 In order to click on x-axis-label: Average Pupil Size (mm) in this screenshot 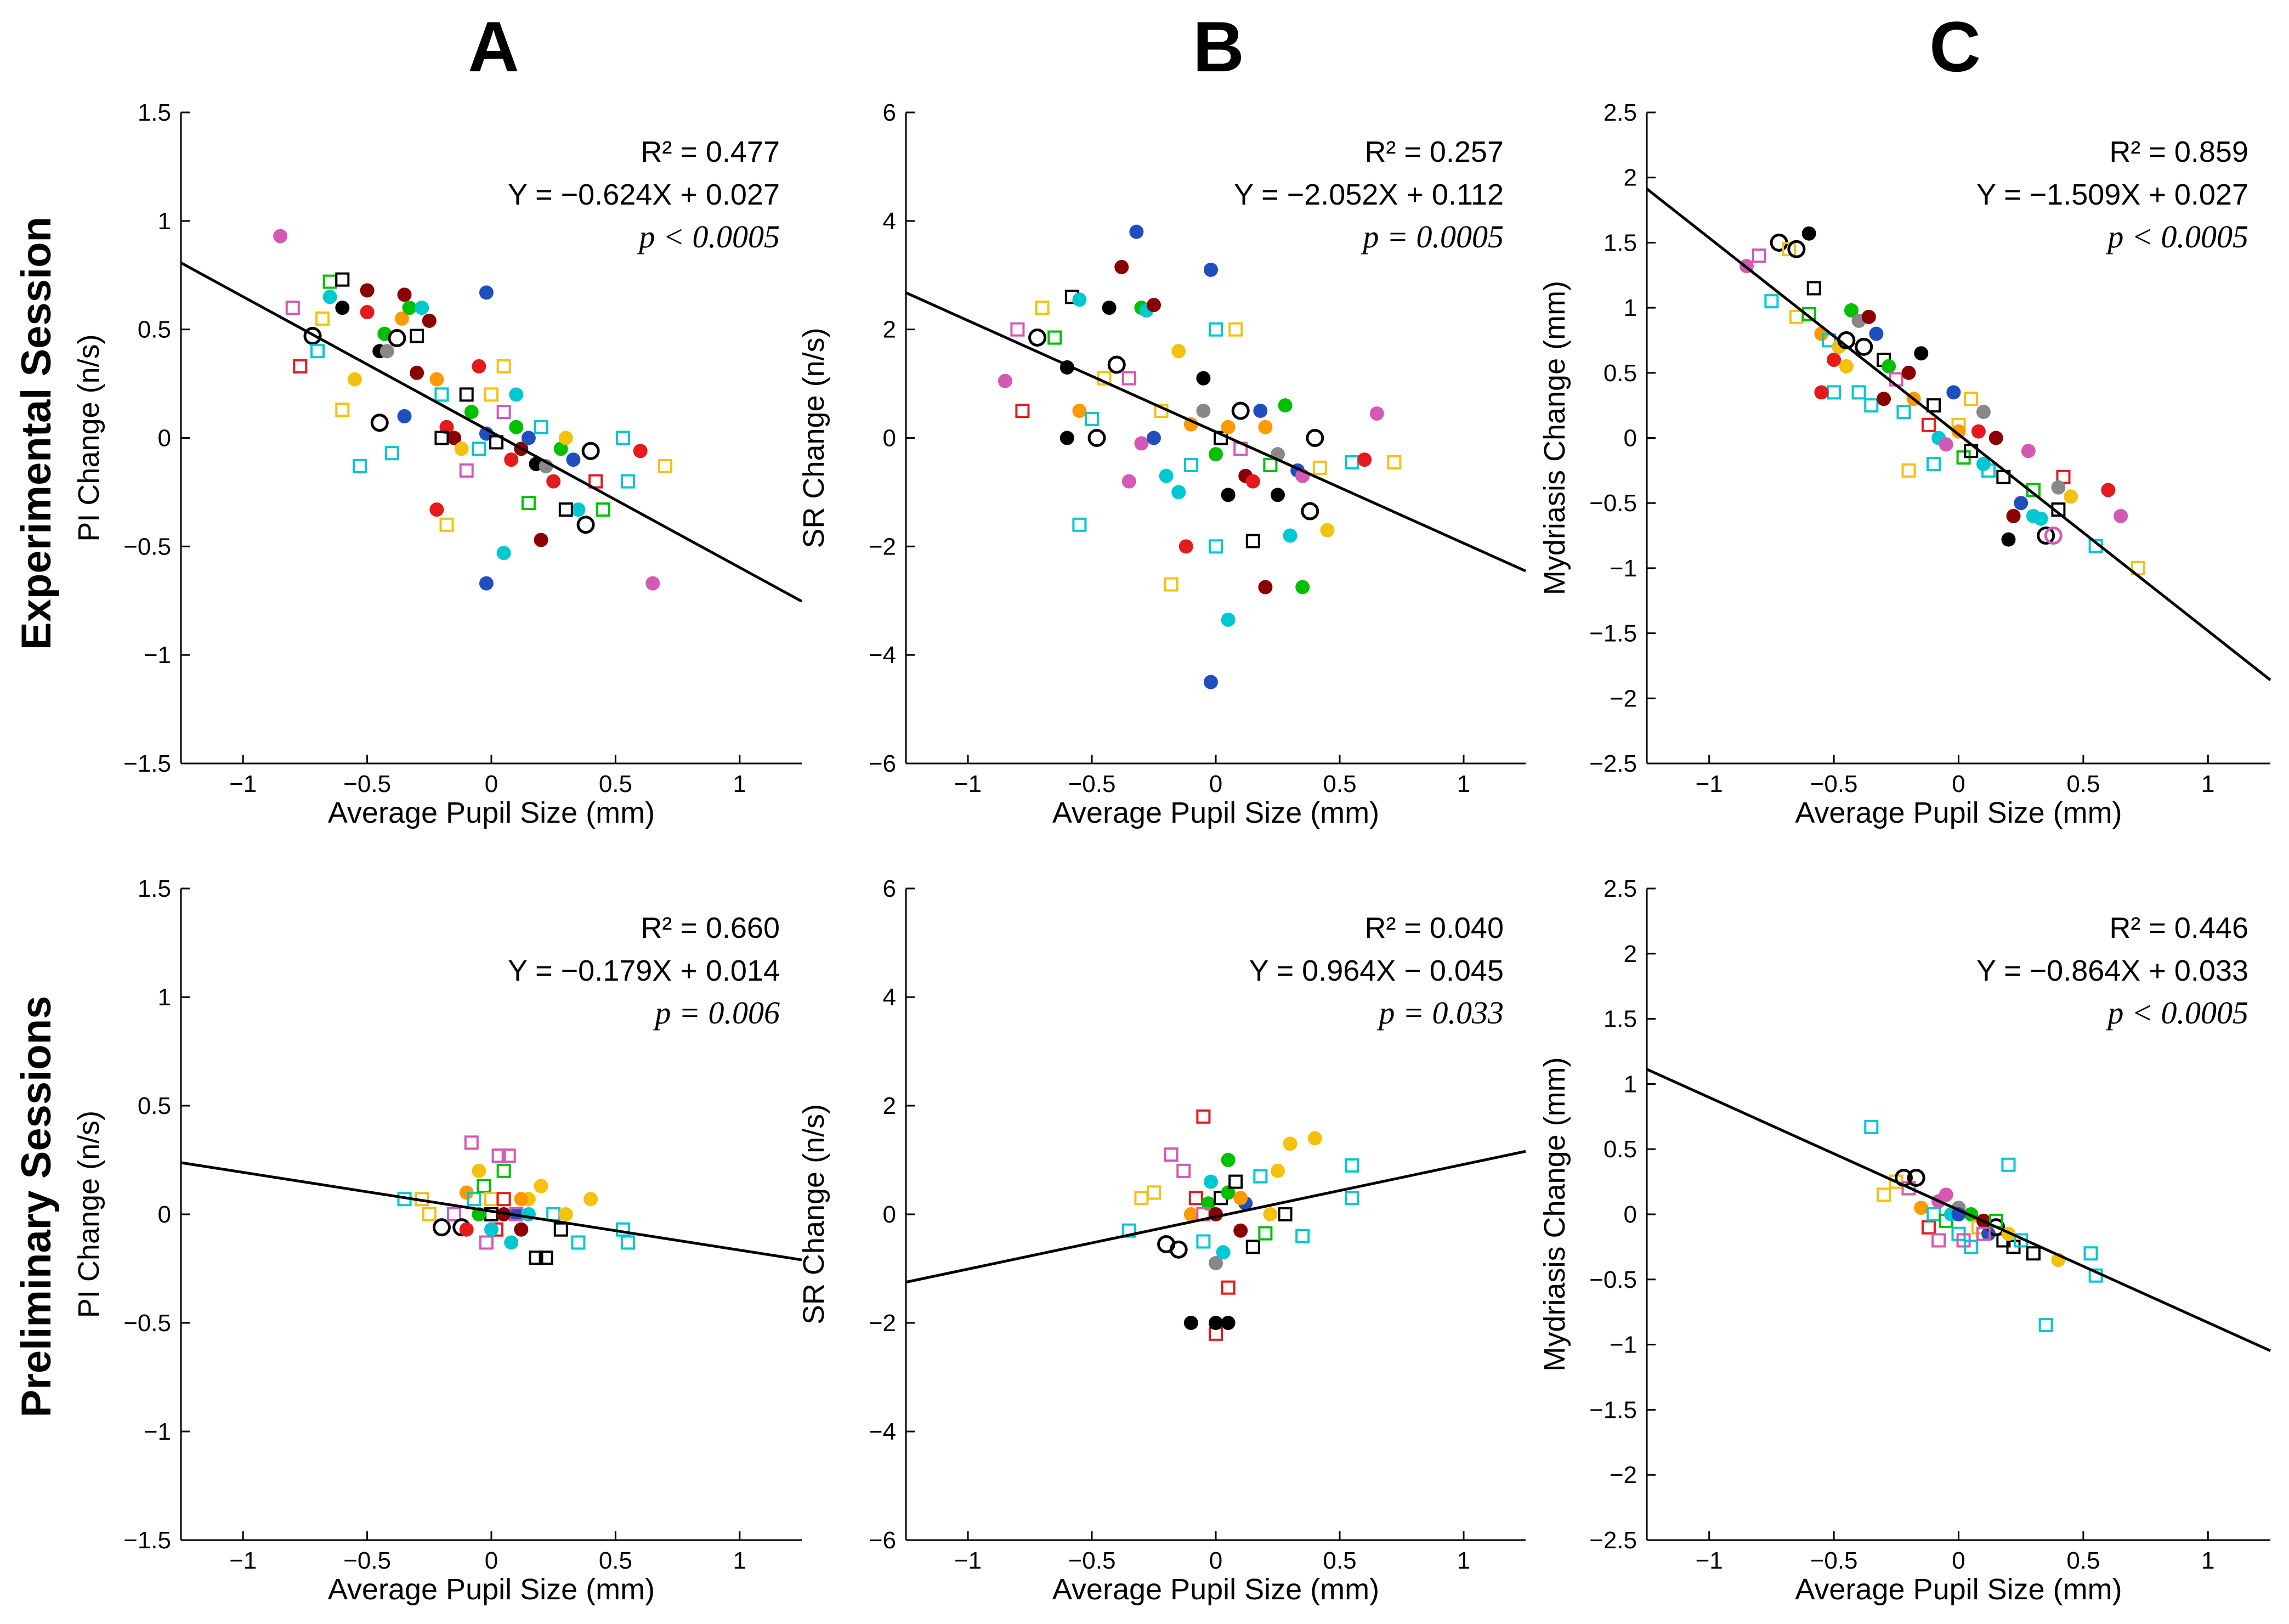, I will do `click(1958, 812)`.